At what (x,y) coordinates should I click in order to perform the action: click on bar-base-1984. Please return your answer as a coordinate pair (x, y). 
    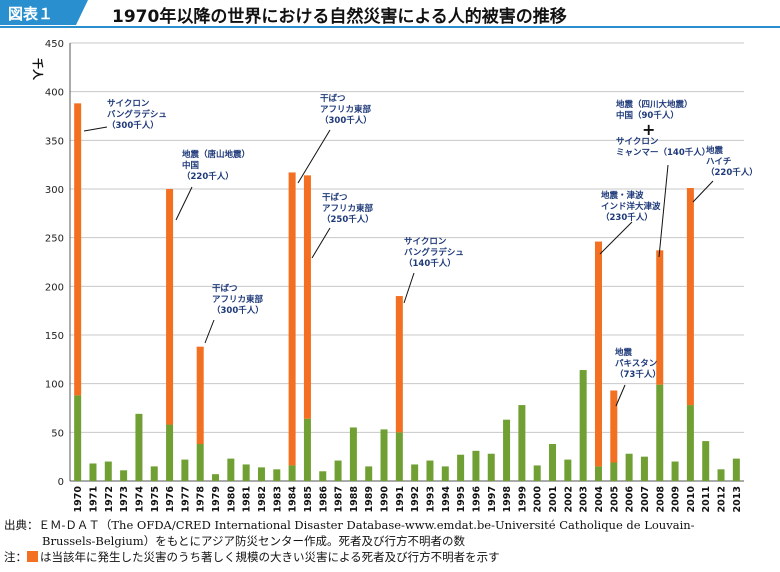
    Looking at the image, I should click on (292, 473).